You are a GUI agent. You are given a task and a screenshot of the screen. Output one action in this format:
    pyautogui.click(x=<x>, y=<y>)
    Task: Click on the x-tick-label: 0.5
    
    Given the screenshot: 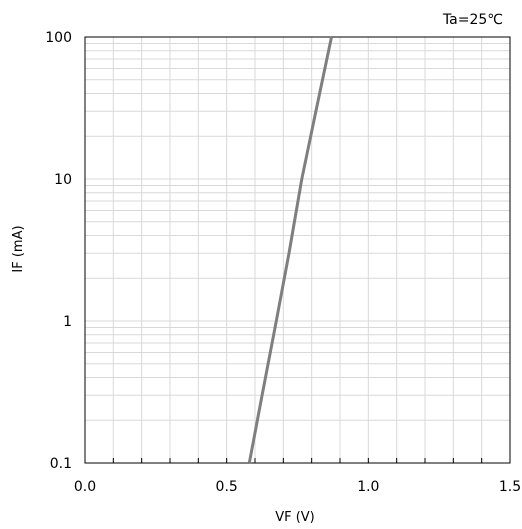 What is the action you would take?
    pyautogui.click(x=227, y=487)
    